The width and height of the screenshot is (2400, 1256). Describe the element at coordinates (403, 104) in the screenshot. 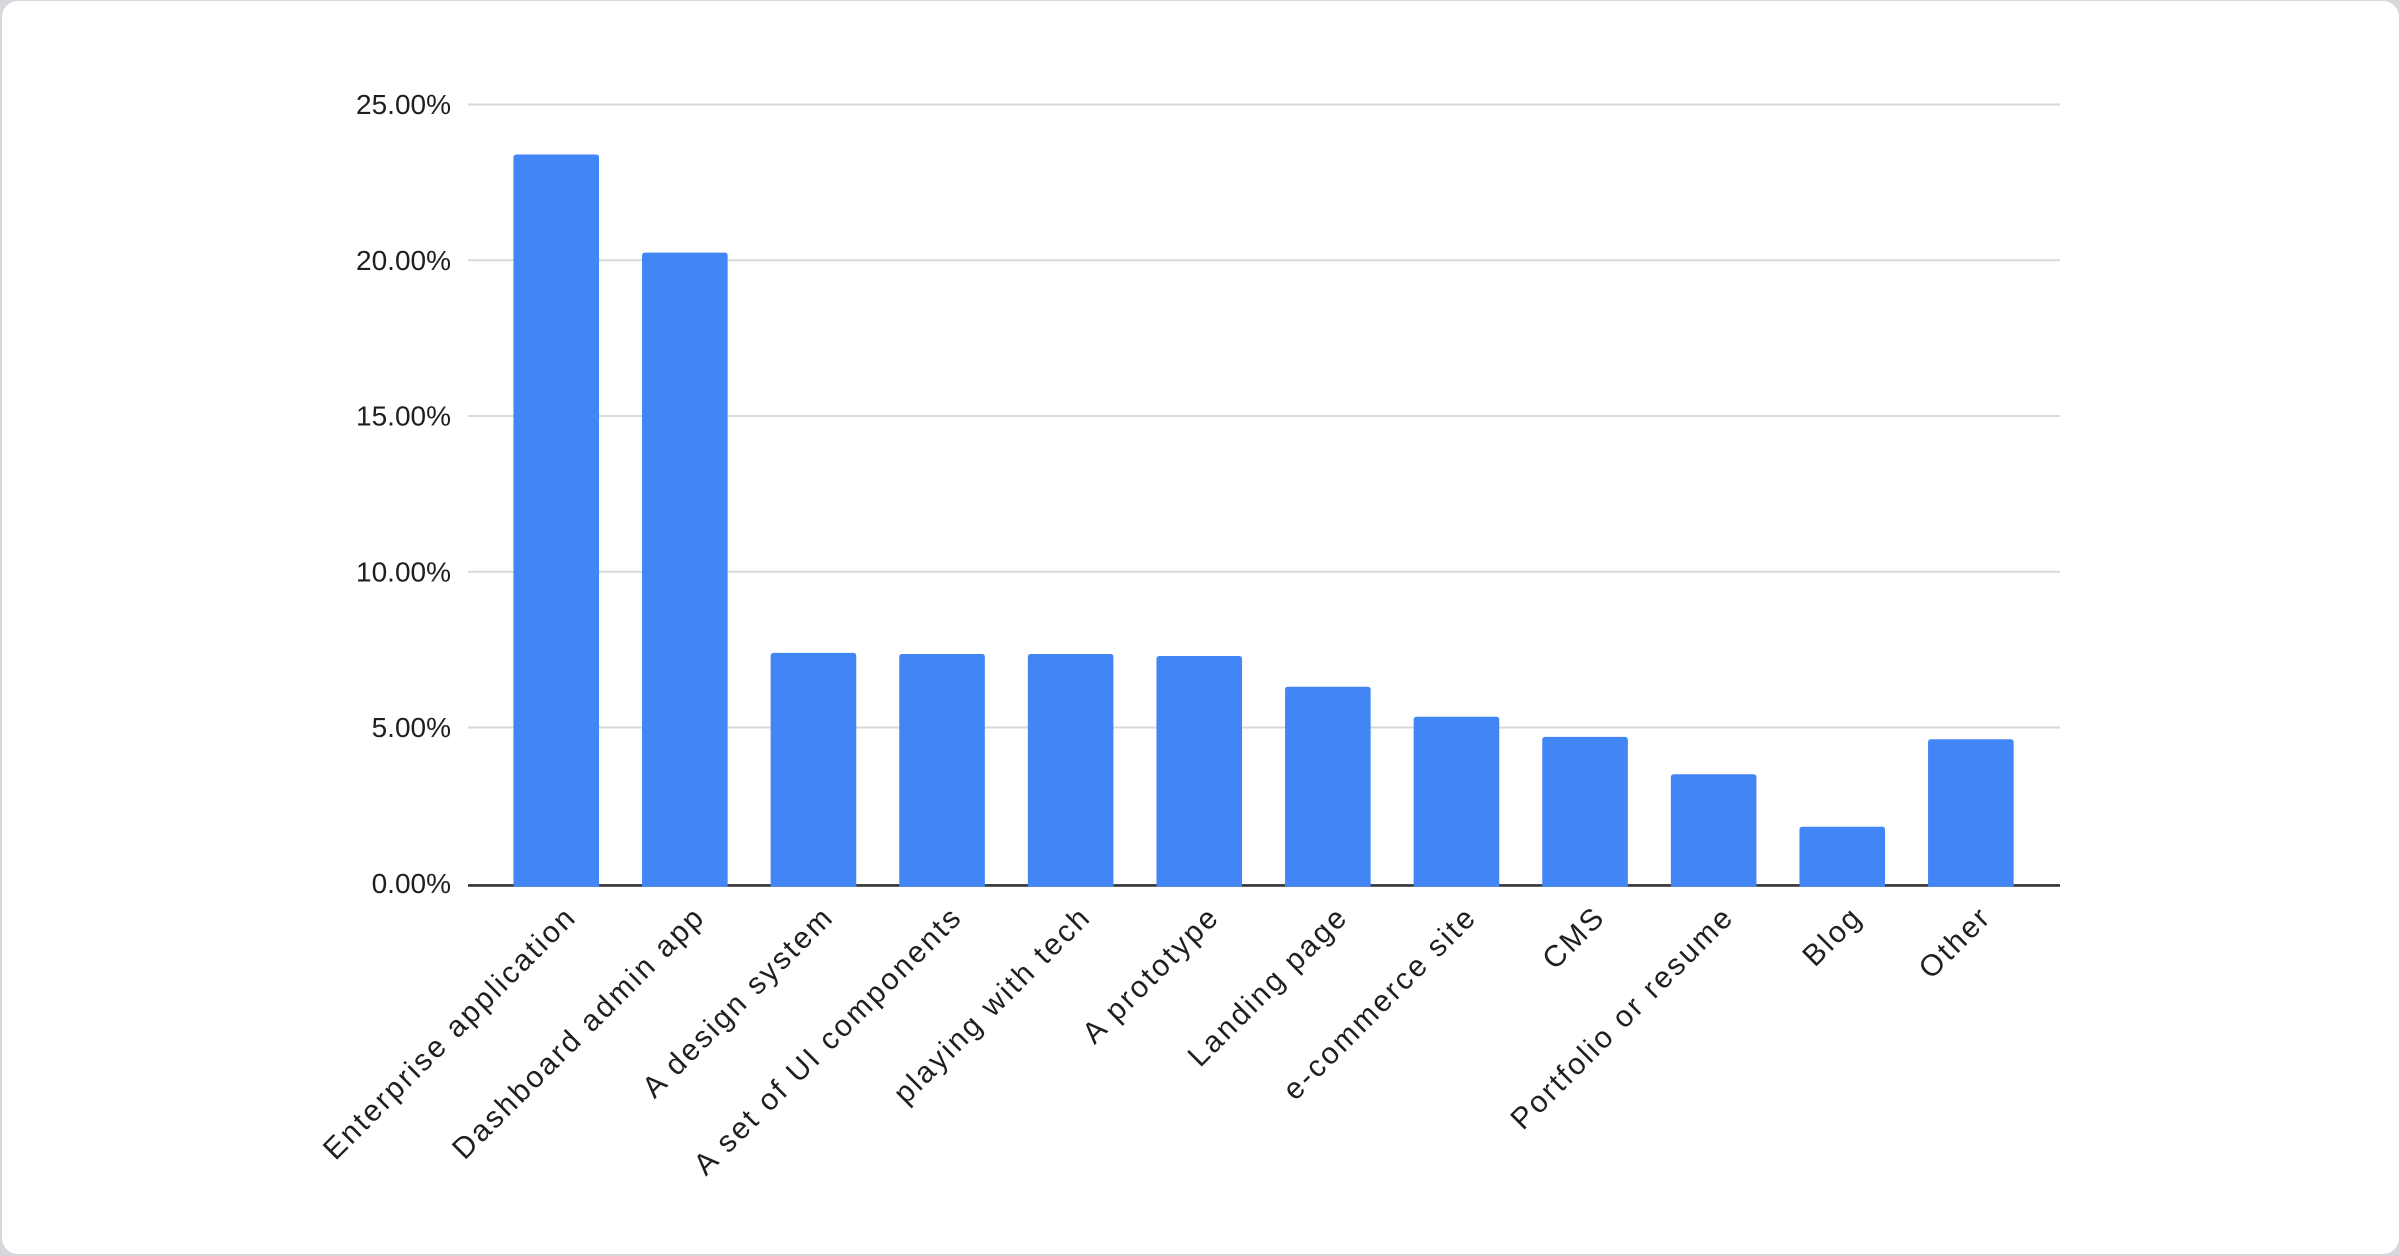

I see `svg-text: 25.00%` at that location.